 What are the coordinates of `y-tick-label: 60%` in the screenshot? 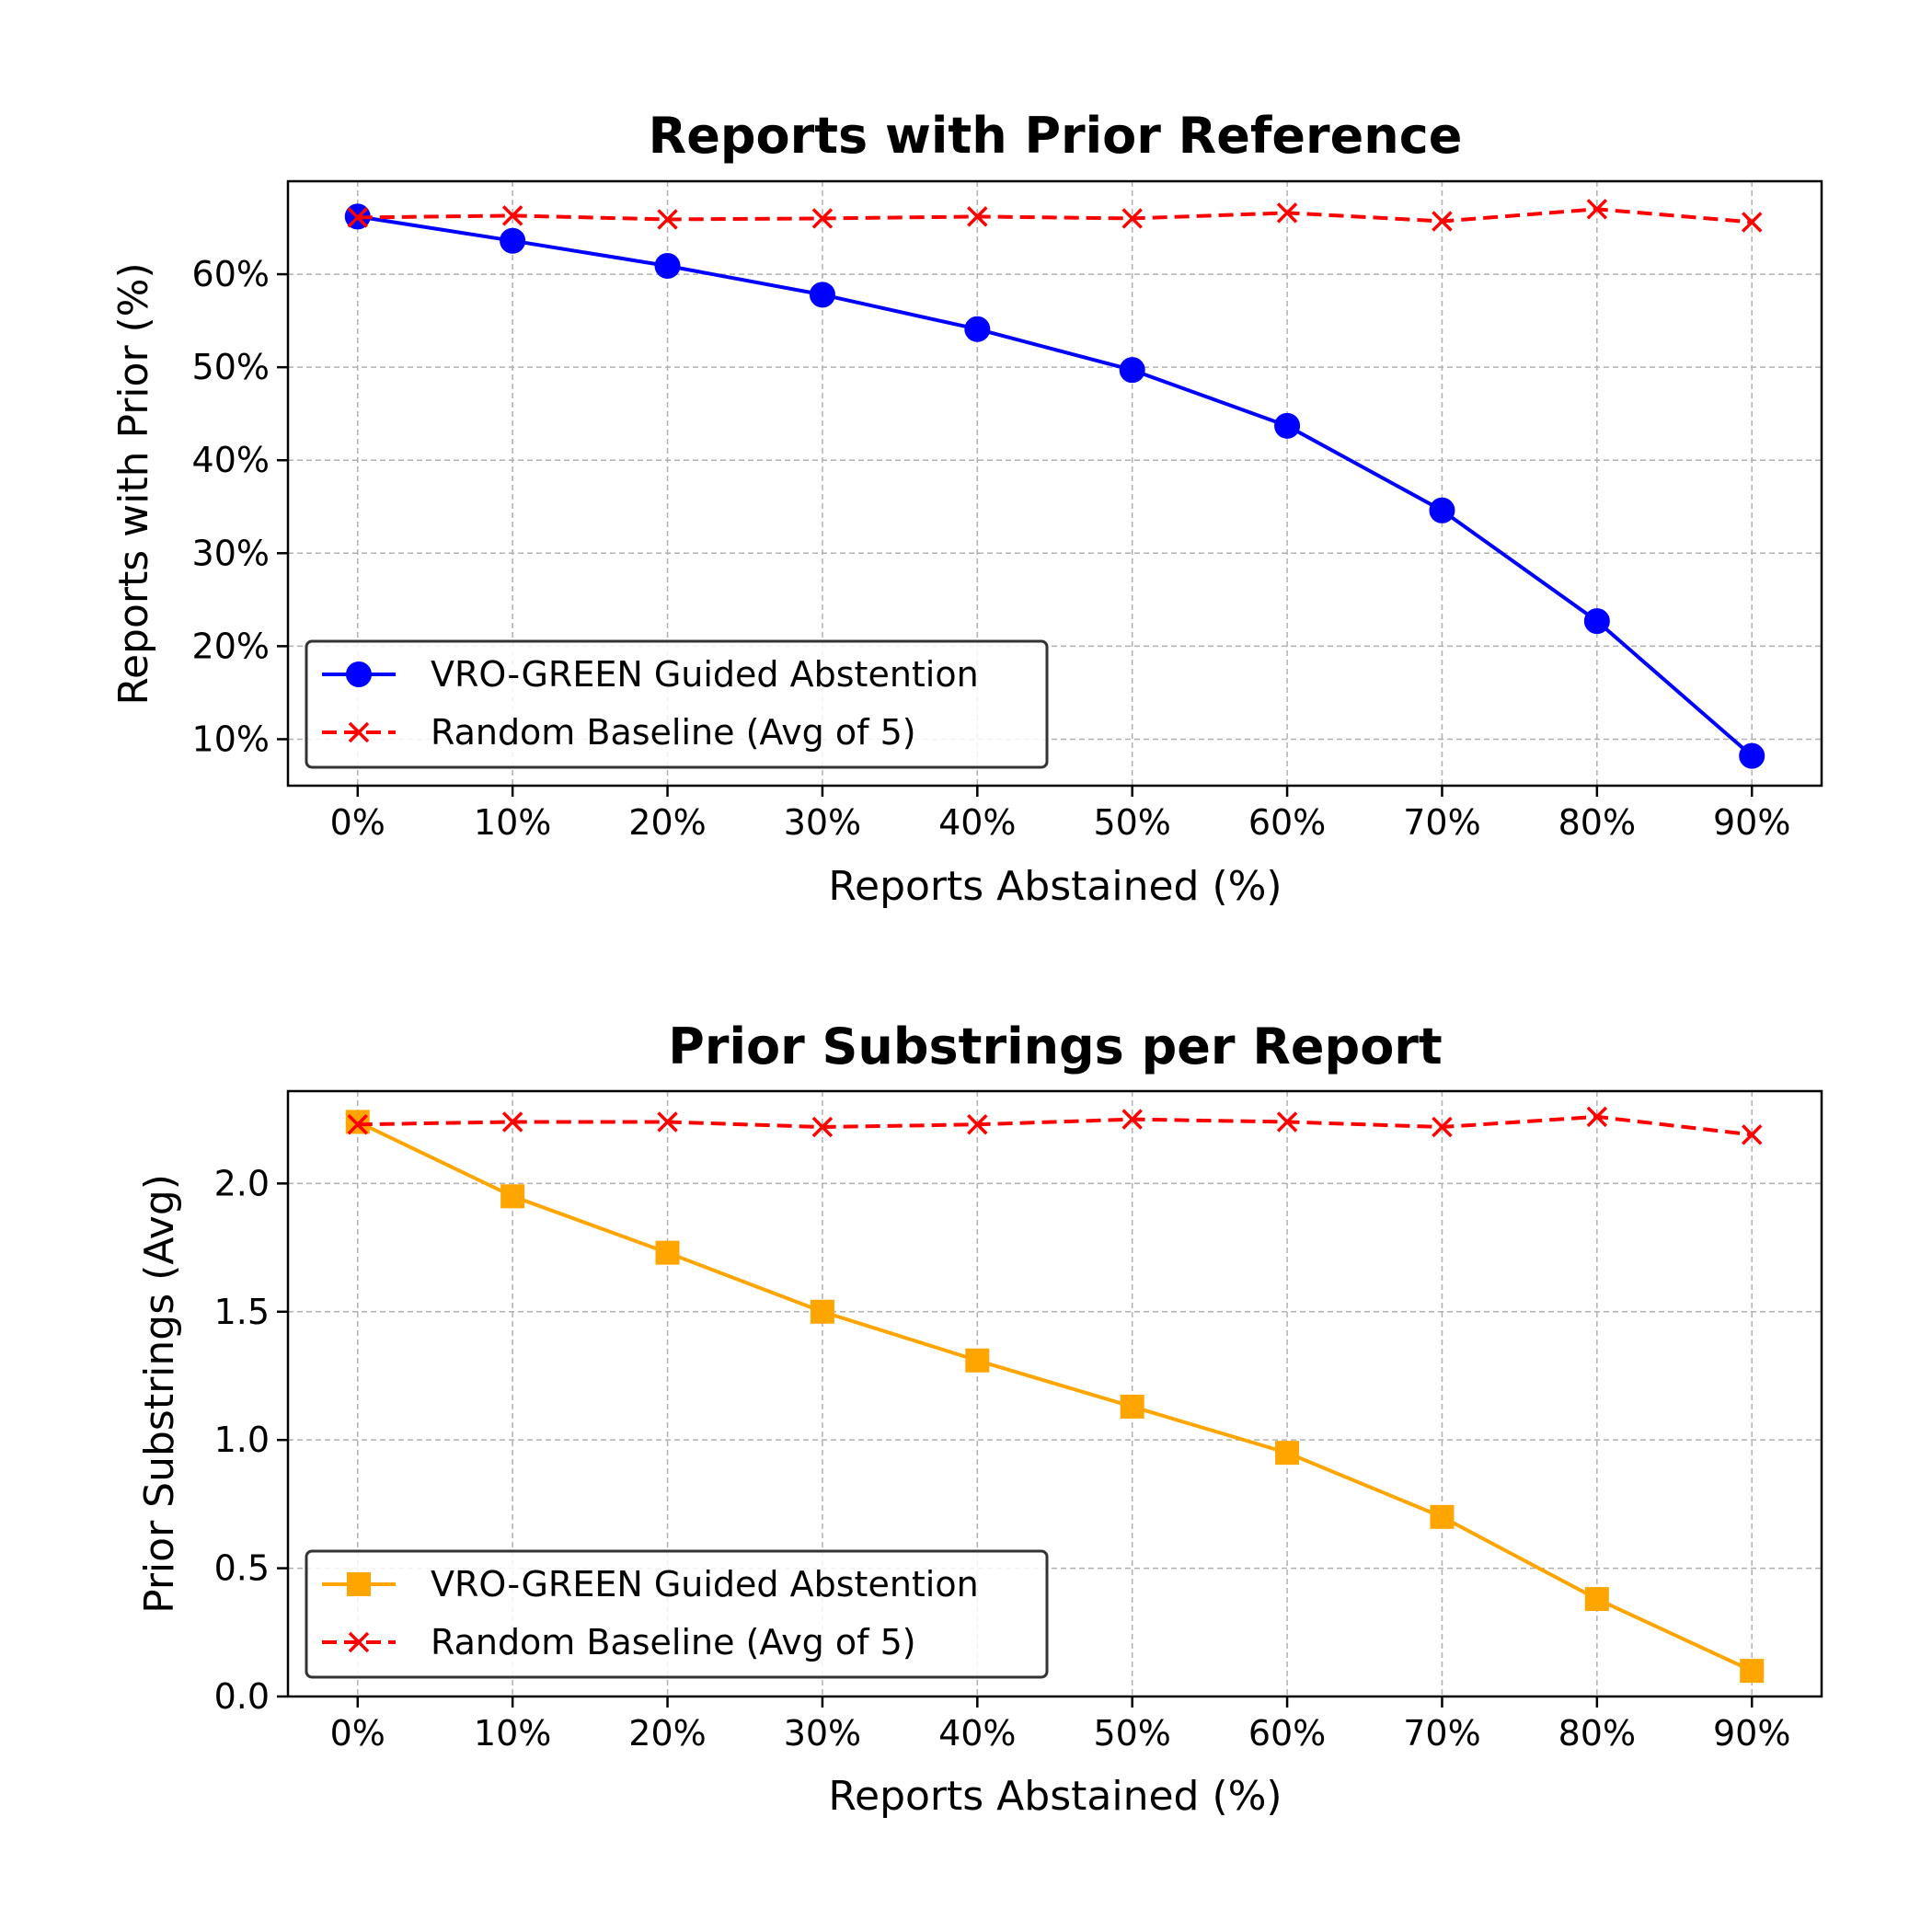 It's located at (231, 274).